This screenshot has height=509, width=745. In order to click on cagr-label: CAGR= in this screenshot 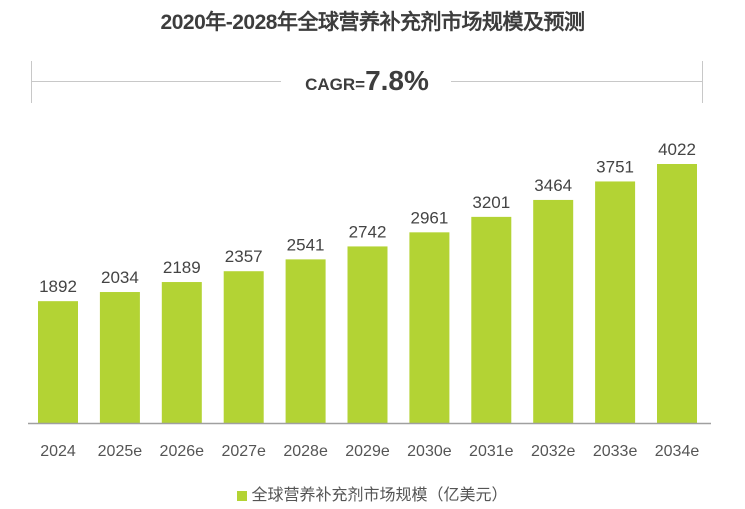, I will do `click(335, 84)`.